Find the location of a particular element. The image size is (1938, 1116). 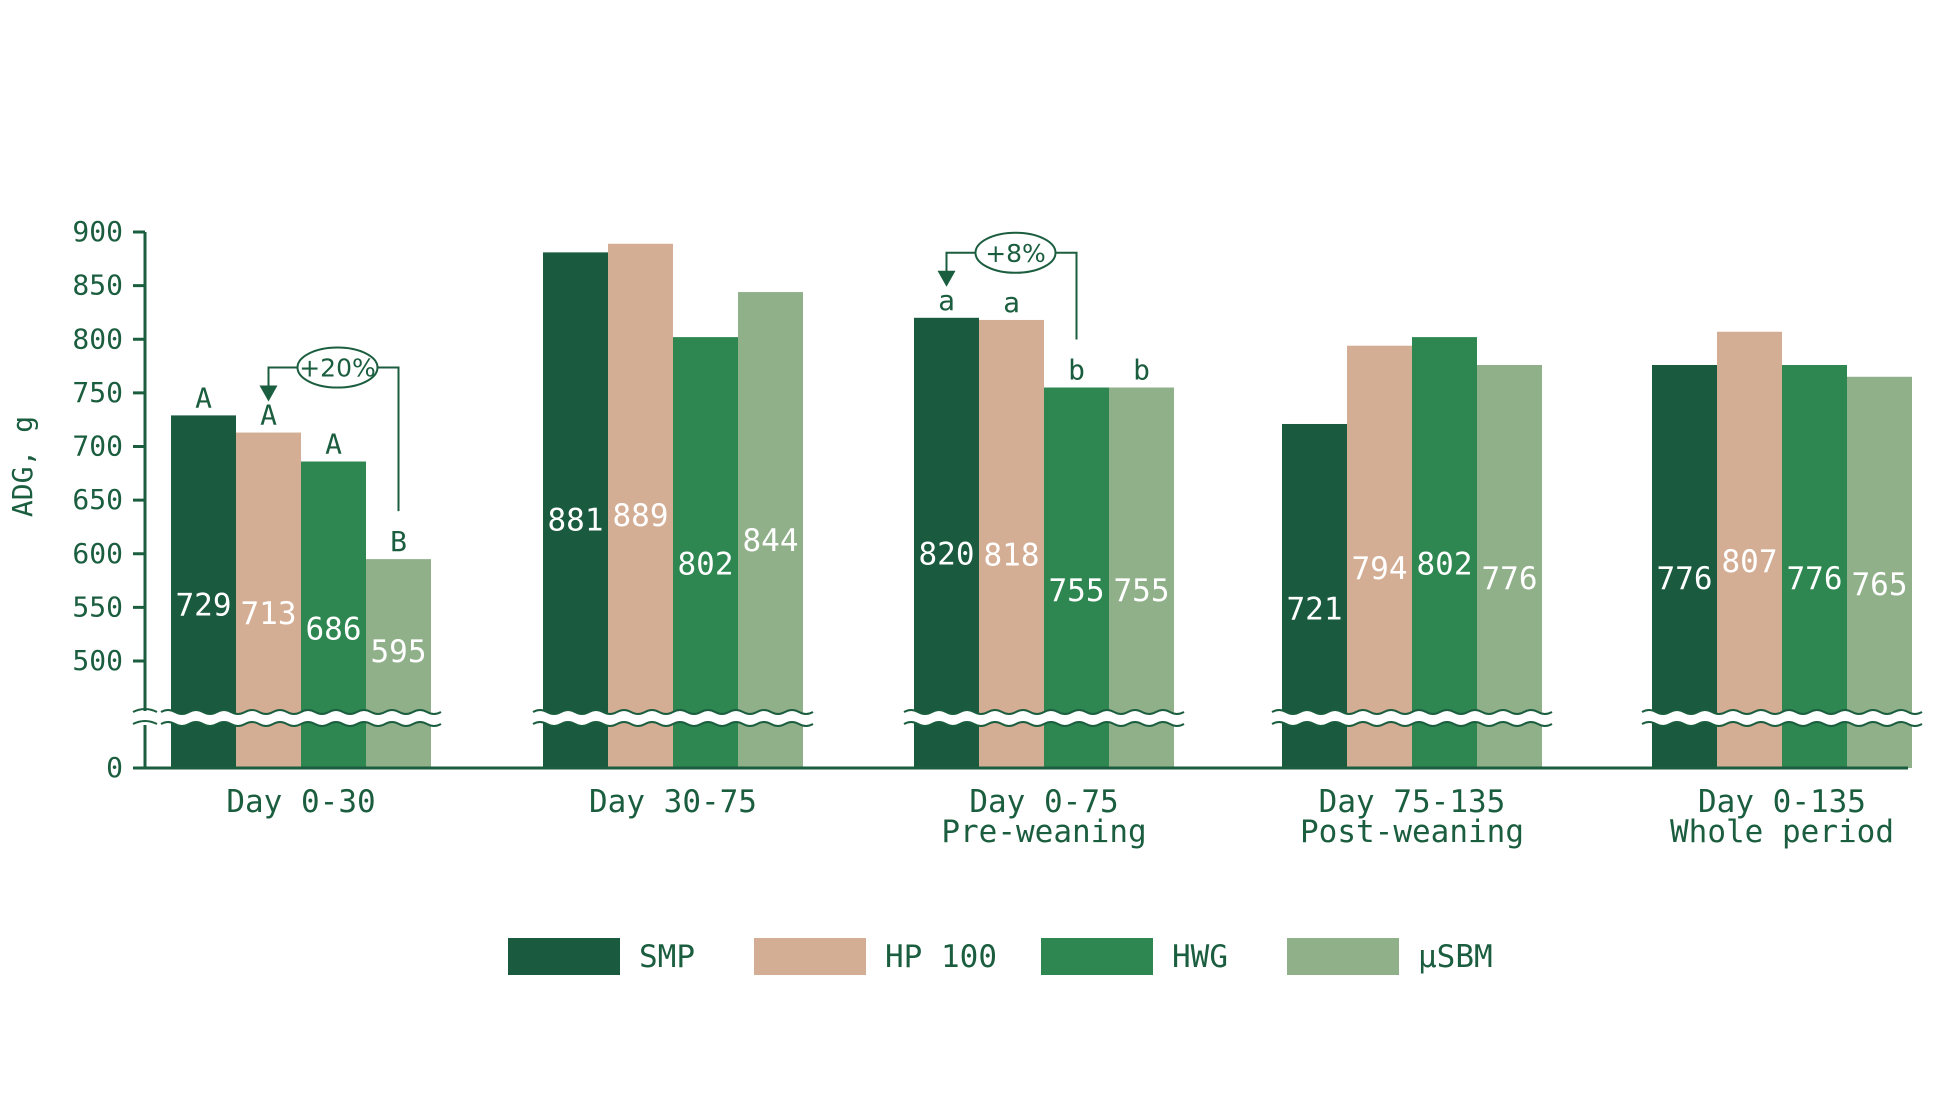

x-category-label: Day 30-75 is located at coordinates (673, 802).